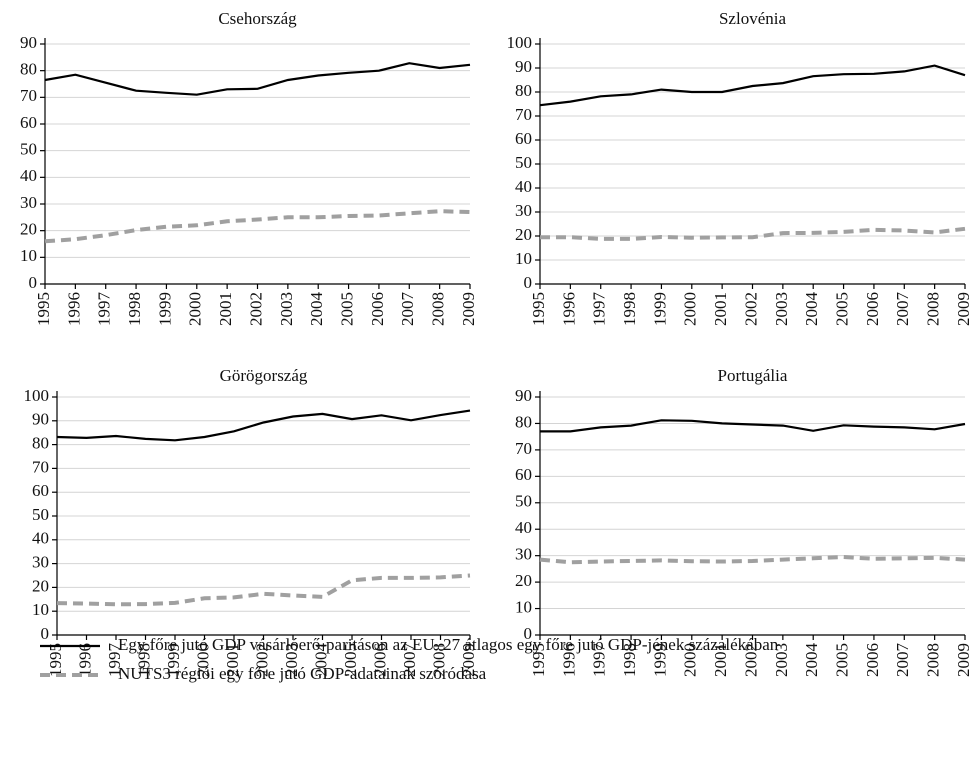 The width and height of the screenshot is (978, 769). Describe the element at coordinates (257, 18) in the screenshot. I see `chart-title: Csehország` at that location.